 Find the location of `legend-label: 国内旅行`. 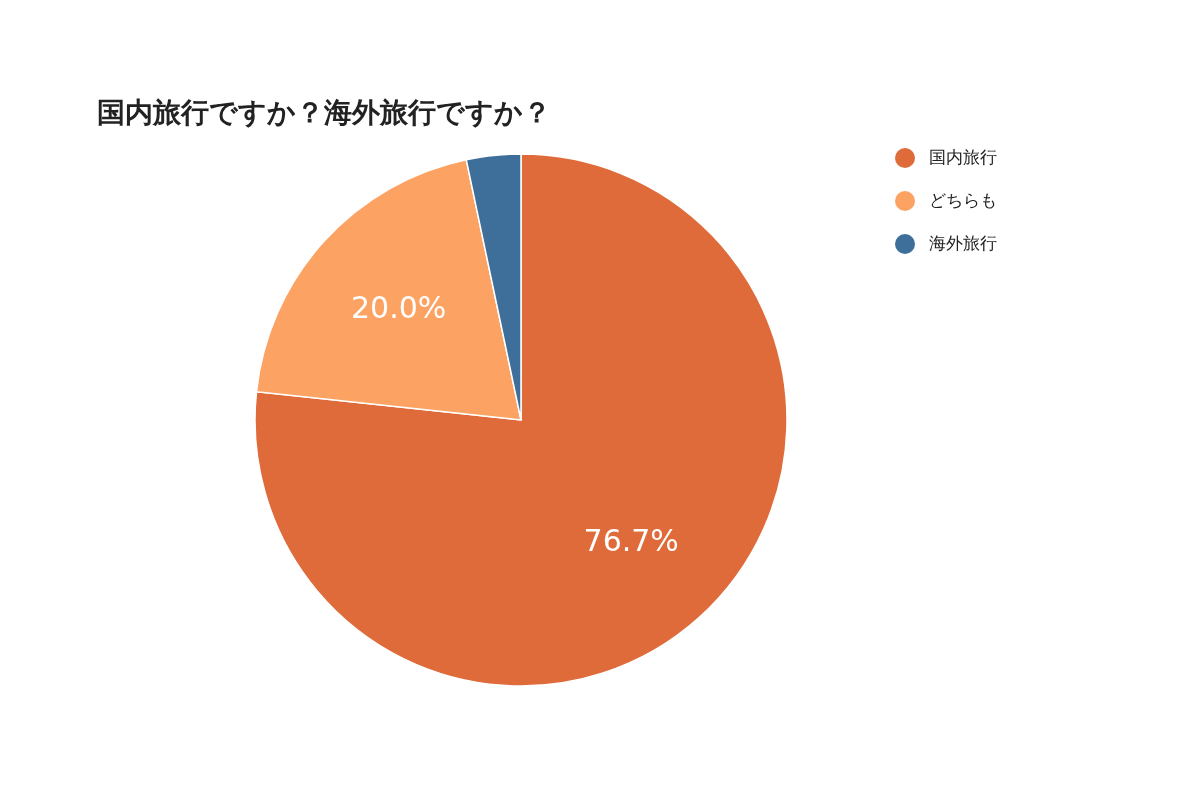

legend-label: 国内旅行 is located at coordinates (963, 157).